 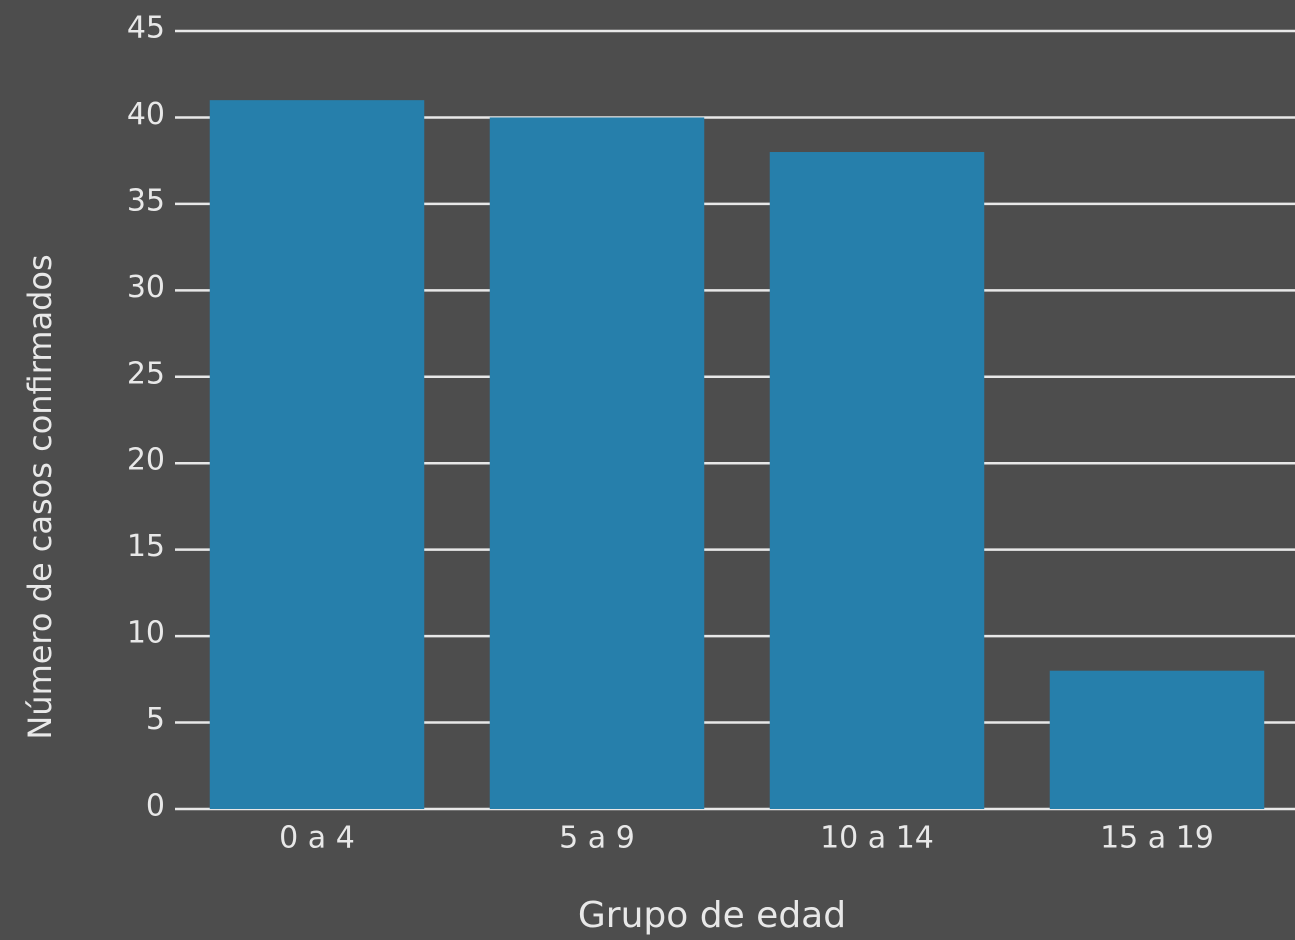 What do you see at coordinates (146, 633) in the screenshot?
I see `y-tick-label: 10` at bounding box center [146, 633].